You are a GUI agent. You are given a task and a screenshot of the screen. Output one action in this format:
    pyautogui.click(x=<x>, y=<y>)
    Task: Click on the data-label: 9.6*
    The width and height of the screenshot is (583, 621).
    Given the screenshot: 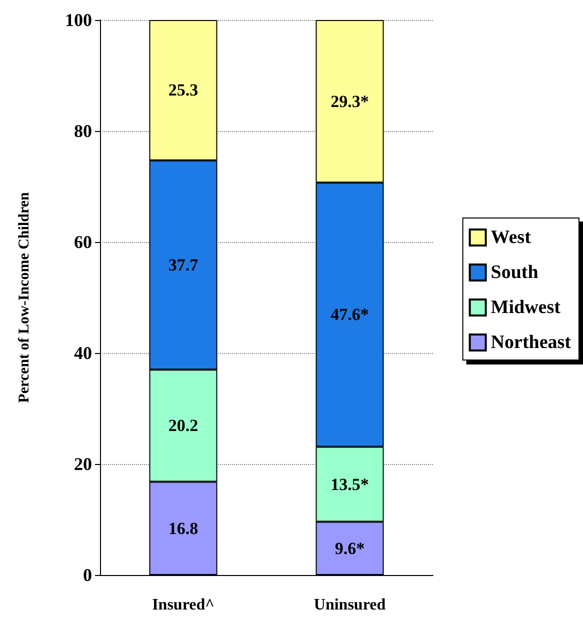 What is the action you would take?
    pyautogui.click(x=349, y=548)
    